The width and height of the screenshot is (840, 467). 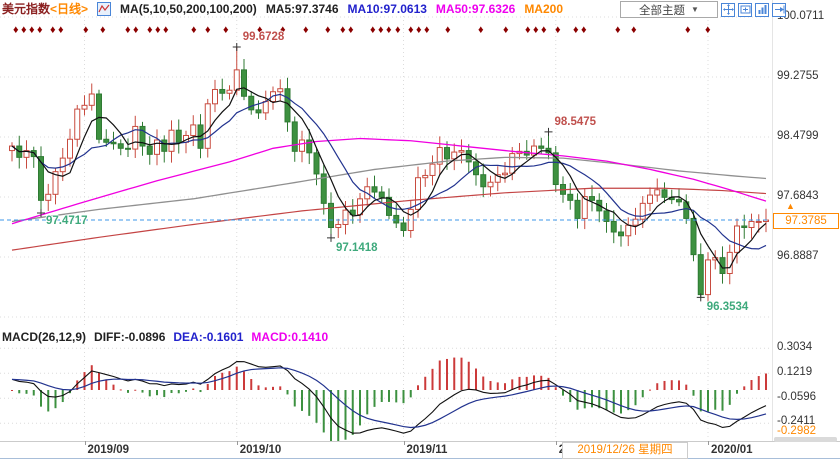 I want to click on annotation-high-98-5475: 98.5475, so click(x=575, y=121).